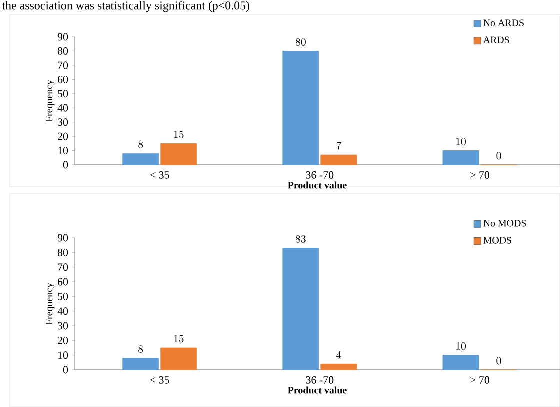 The width and height of the screenshot is (560, 407). Describe the element at coordinates (301, 239) in the screenshot. I see `data-label: 83` at that location.